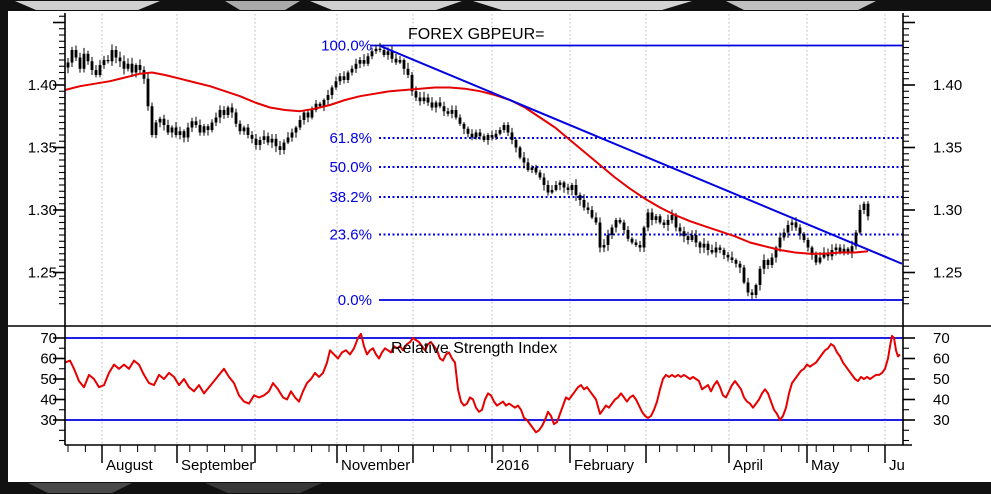 Image resolution: width=991 pixels, height=494 pixels. I want to click on month-label-February: February, so click(604, 465).